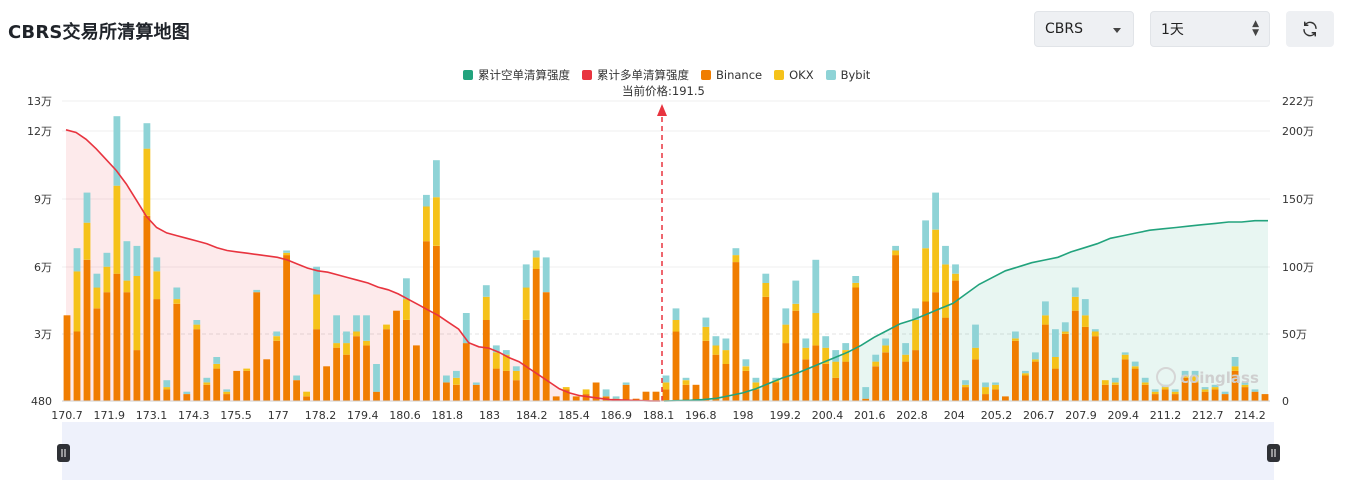 This screenshot has width=1352, height=486. I want to click on chart-legend: 累计空单清算强度 累计多单清算强度 Binance OKX Bybit, so click(666, 75).